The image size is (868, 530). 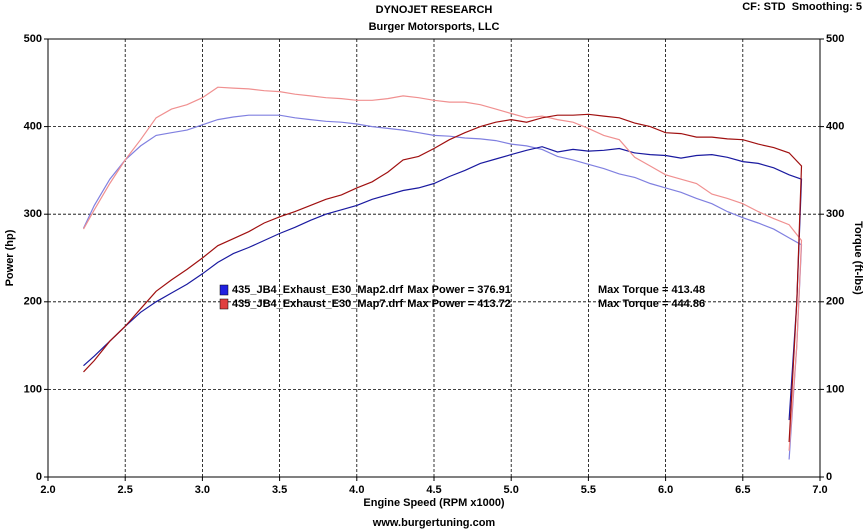 I want to click on x-tick-label: 2.0, so click(x=47, y=490).